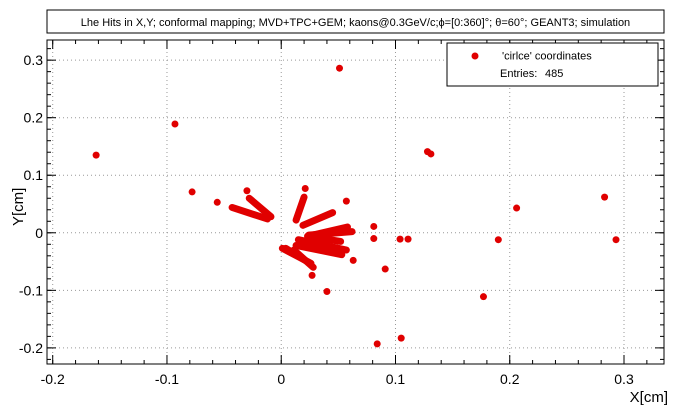 The height and width of the screenshot is (410, 693). What do you see at coordinates (31, 348) in the screenshot?
I see `y-tick-label: -0.2` at bounding box center [31, 348].